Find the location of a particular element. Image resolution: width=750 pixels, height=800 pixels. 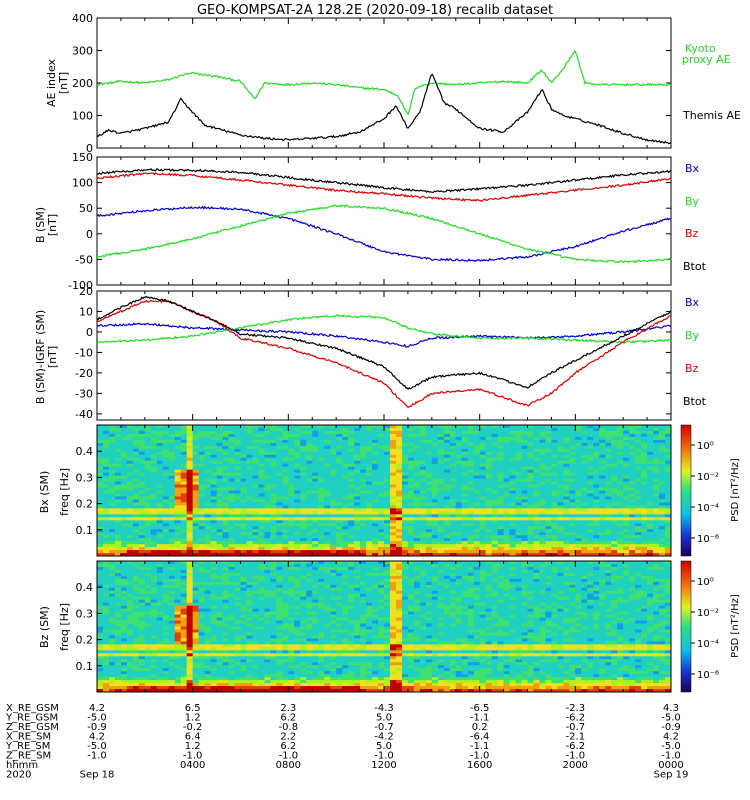

colorbar-tick-label: 10⁻² is located at coordinates (708, 477).